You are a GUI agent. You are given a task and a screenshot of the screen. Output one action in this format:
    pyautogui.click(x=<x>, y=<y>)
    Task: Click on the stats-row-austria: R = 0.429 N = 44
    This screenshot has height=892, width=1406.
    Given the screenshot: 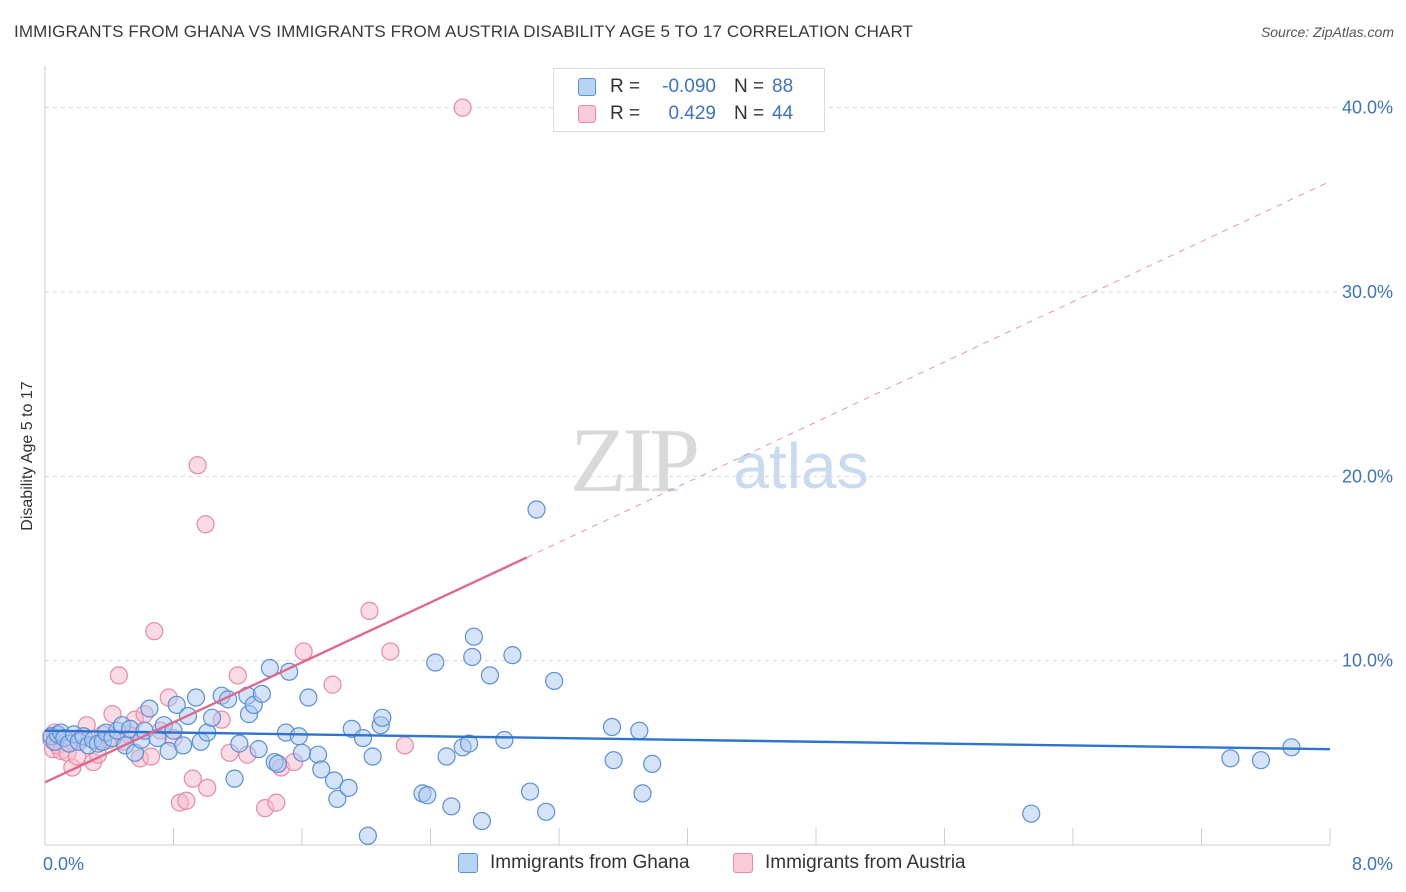 What is the action you would take?
    pyautogui.click(x=685, y=114)
    